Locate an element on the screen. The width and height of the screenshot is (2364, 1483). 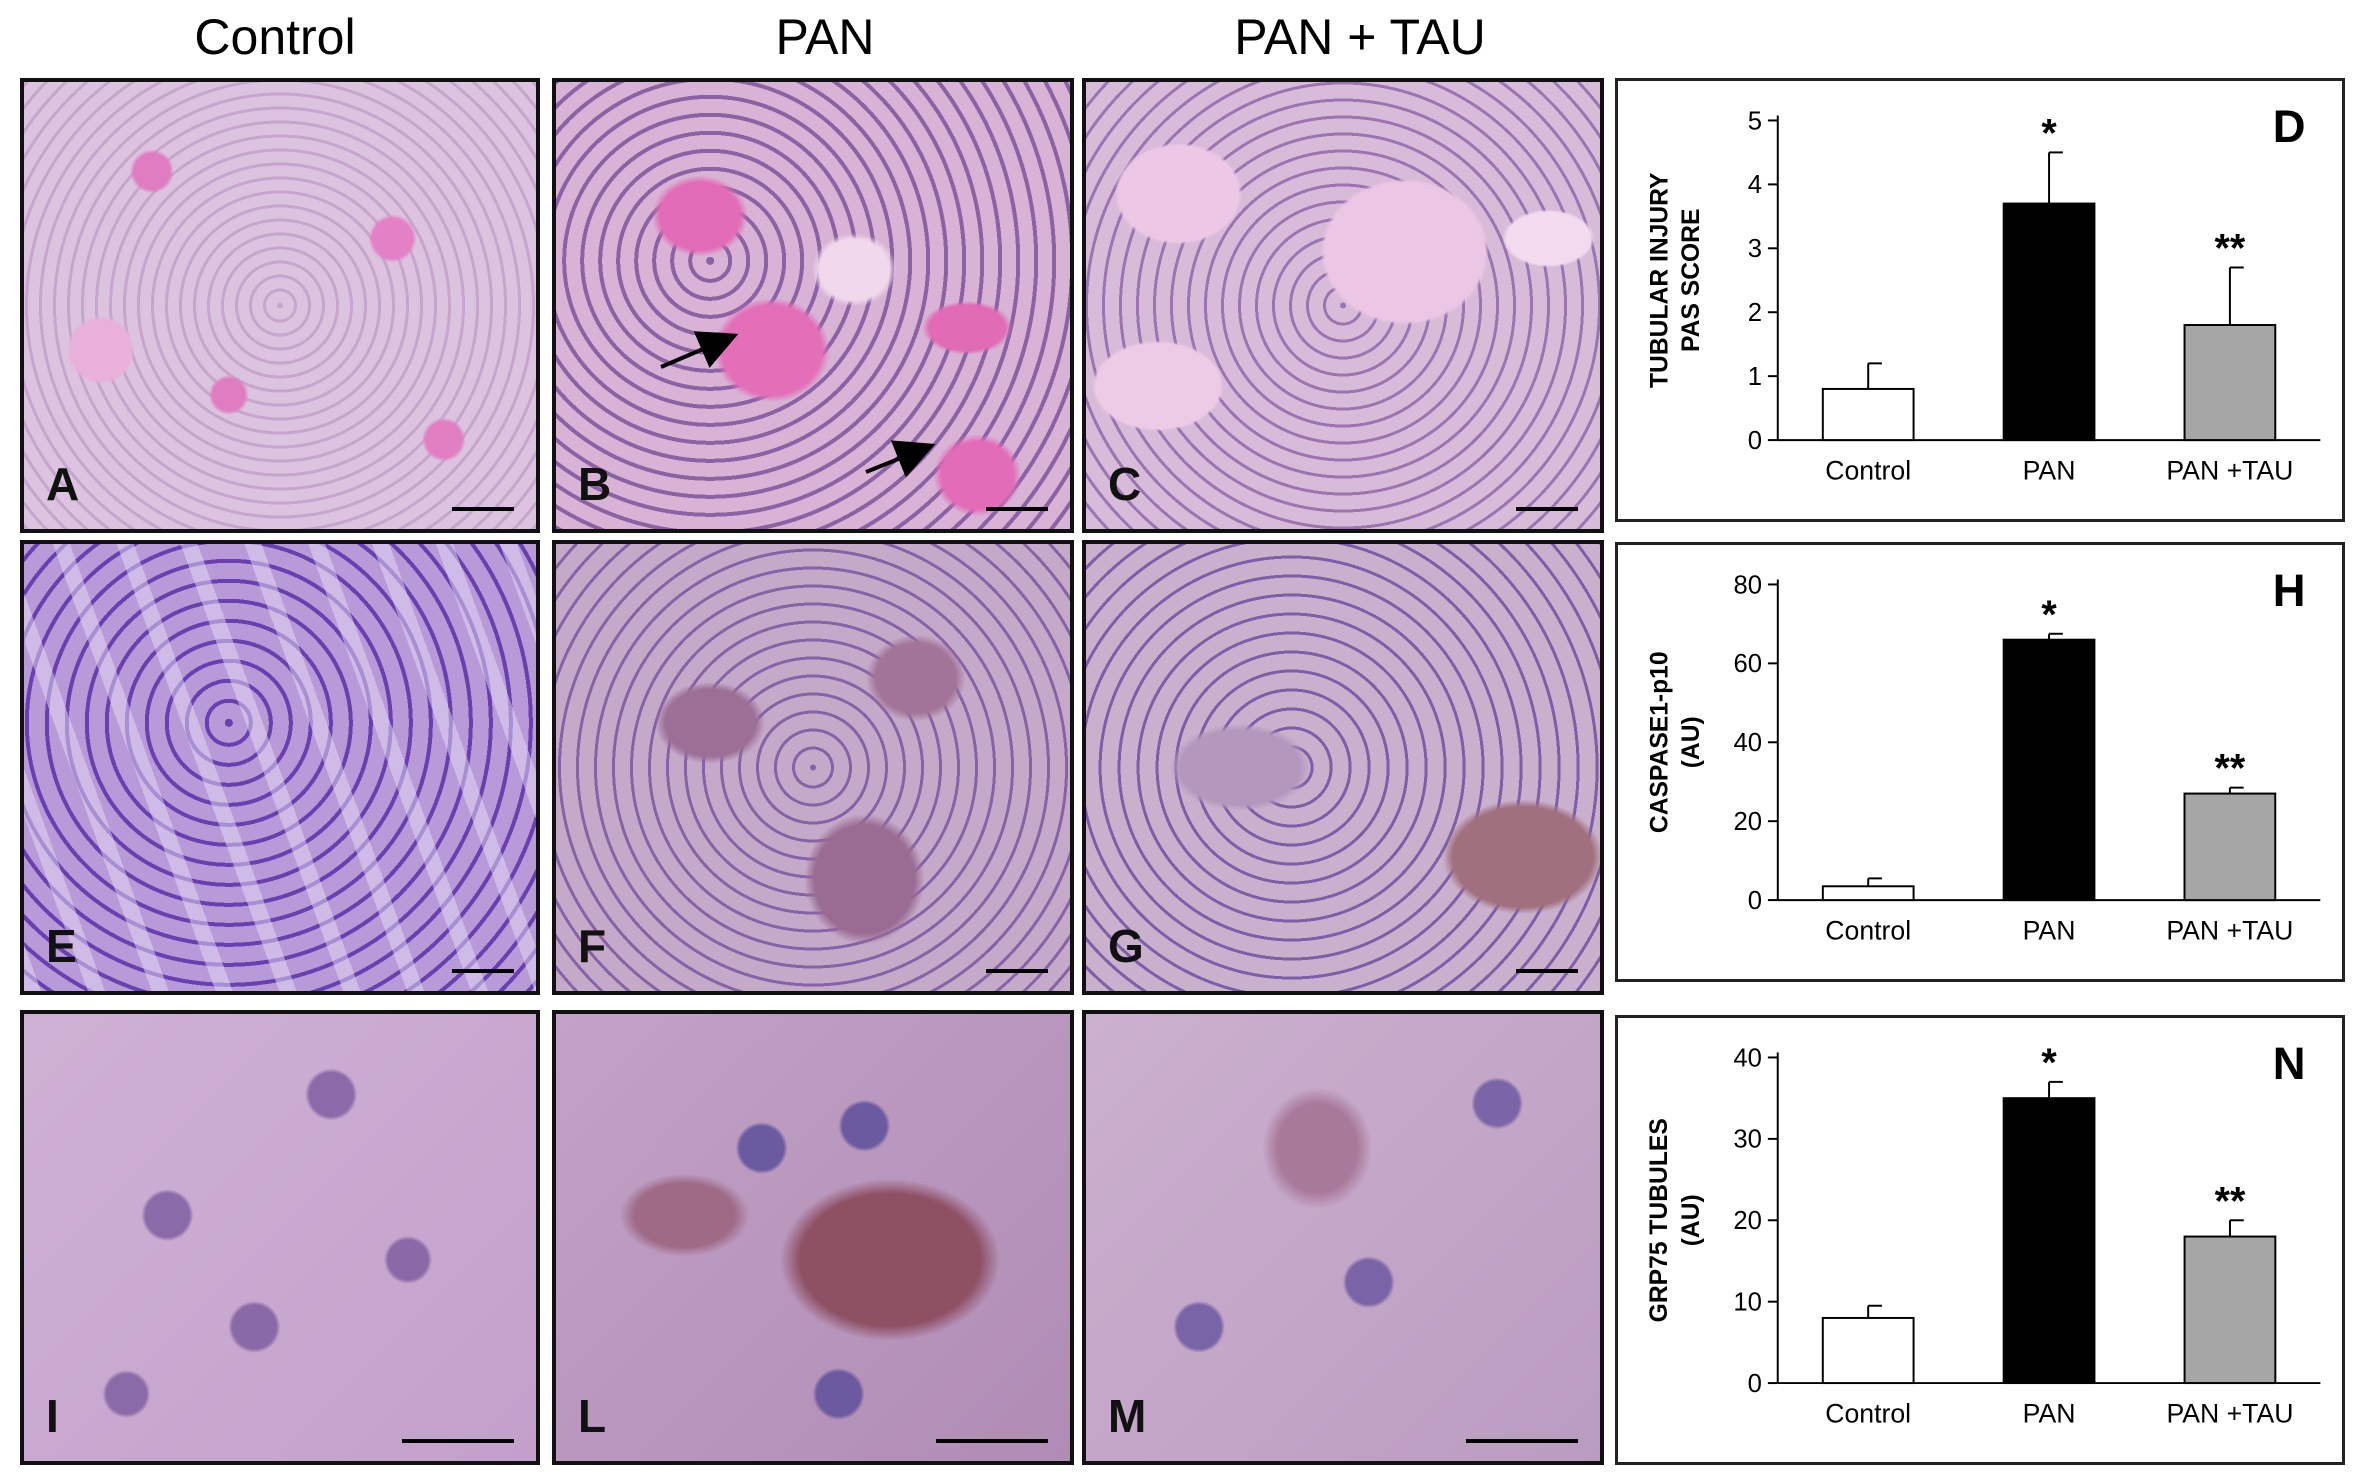
micrograph-a: A is located at coordinates (280, 305).